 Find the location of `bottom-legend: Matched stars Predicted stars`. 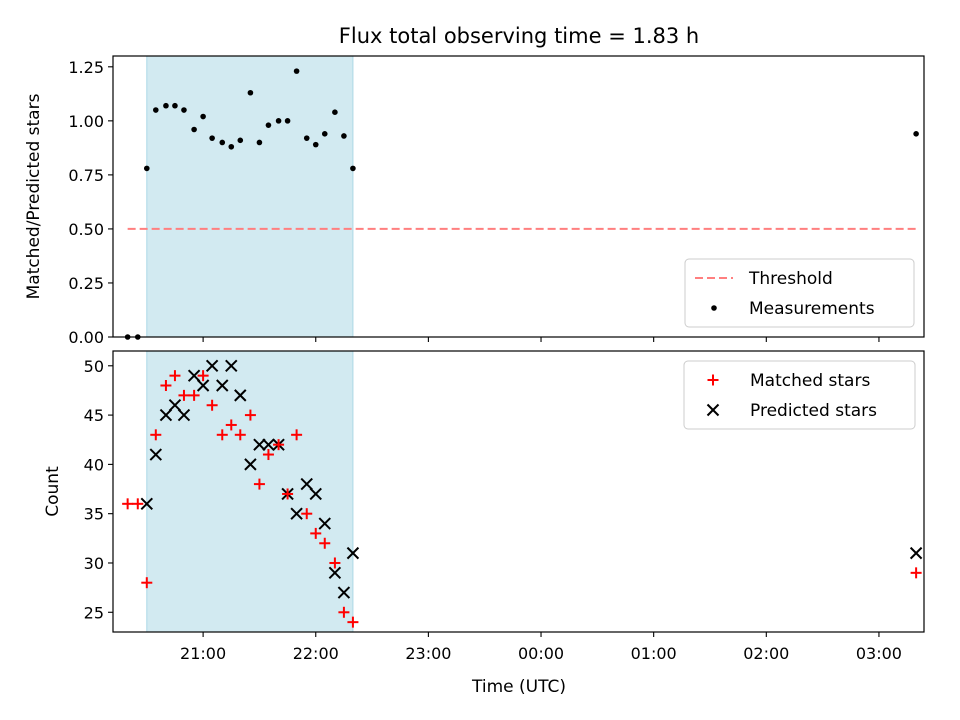

bottom-legend: Matched stars Predicted stars is located at coordinates (799, 395).